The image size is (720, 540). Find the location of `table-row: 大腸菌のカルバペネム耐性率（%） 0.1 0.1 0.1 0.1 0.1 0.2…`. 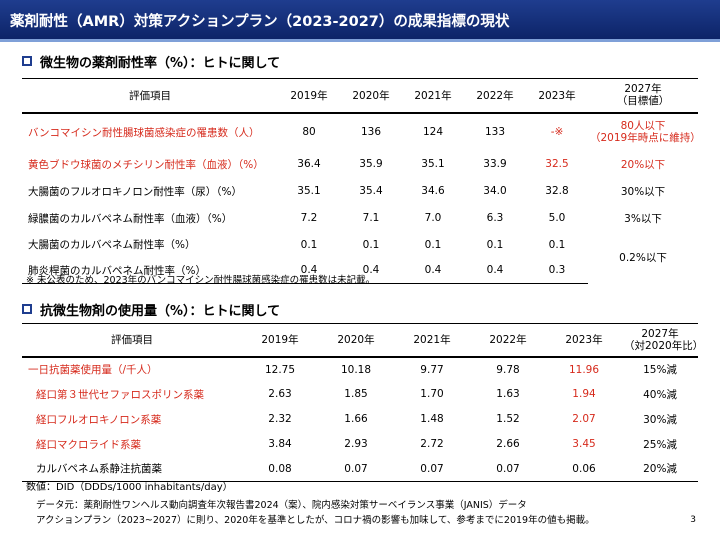

table-row: 大腸菌のカルバペネム耐性率（%） 0.1 0.1 0.1 0.1 0.1 0.2… is located at coordinates (360, 248).